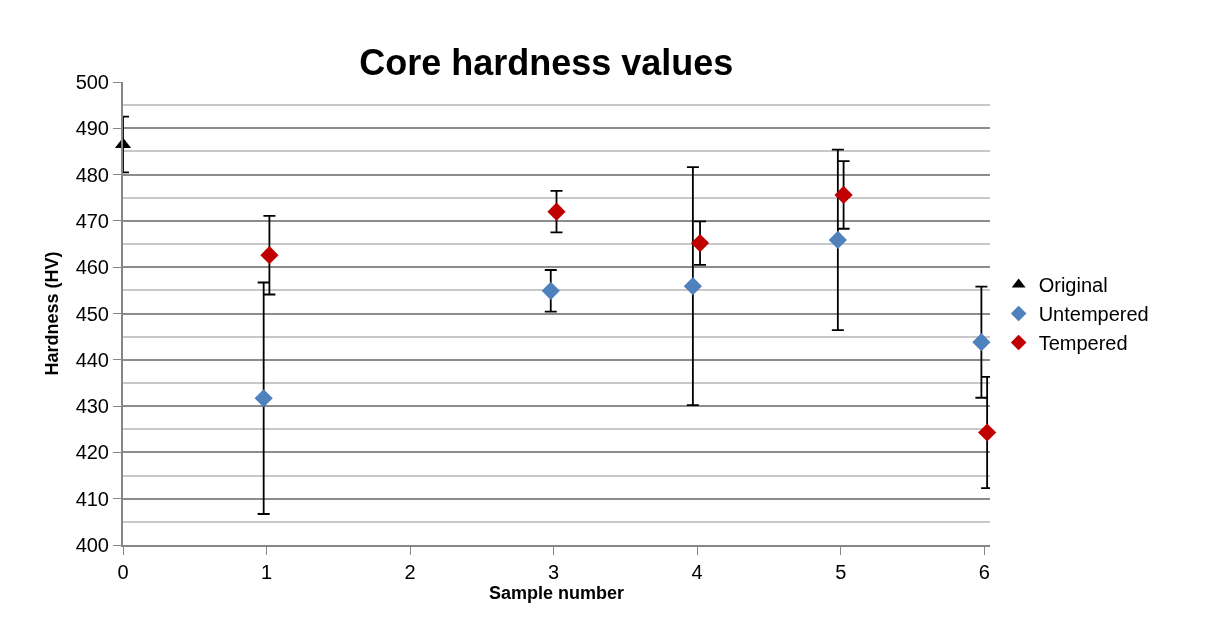  Describe the element at coordinates (92, 452) in the screenshot. I see `y-tick-label: 420` at that location.